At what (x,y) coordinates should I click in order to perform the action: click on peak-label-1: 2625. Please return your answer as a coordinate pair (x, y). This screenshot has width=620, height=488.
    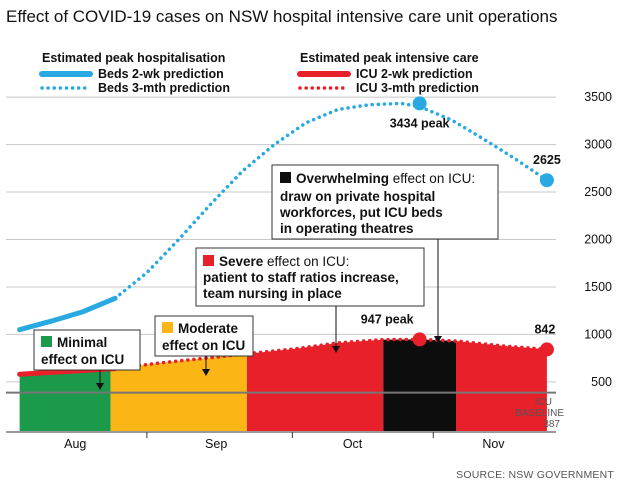
    Looking at the image, I should click on (547, 160).